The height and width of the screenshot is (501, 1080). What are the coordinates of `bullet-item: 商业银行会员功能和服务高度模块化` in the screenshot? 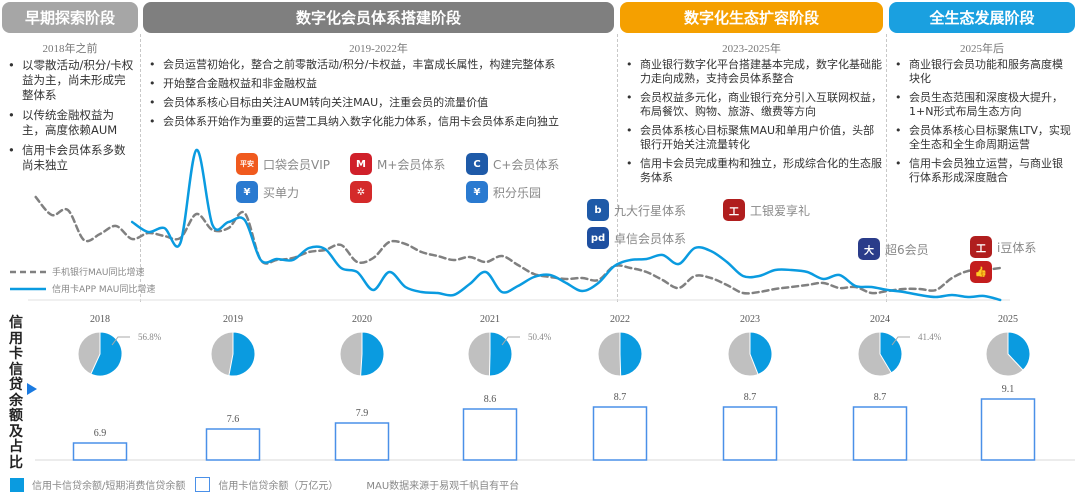 It's located at (983, 72).